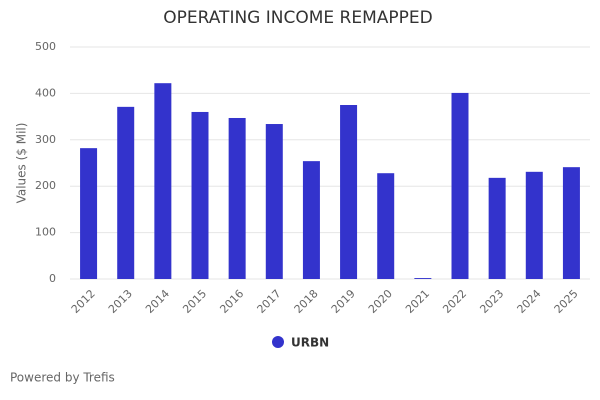 This screenshot has height=400, width=600. I want to click on y-tick-label: 300, so click(45, 139).